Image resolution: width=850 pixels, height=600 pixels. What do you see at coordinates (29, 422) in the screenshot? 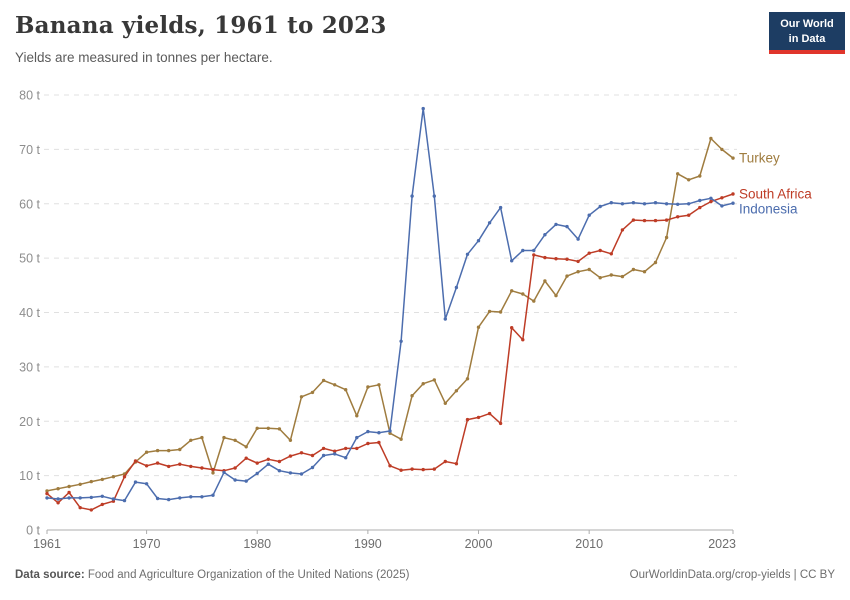
I see `y-axis-tick-label-20: 20 t` at bounding box center [29, 422].